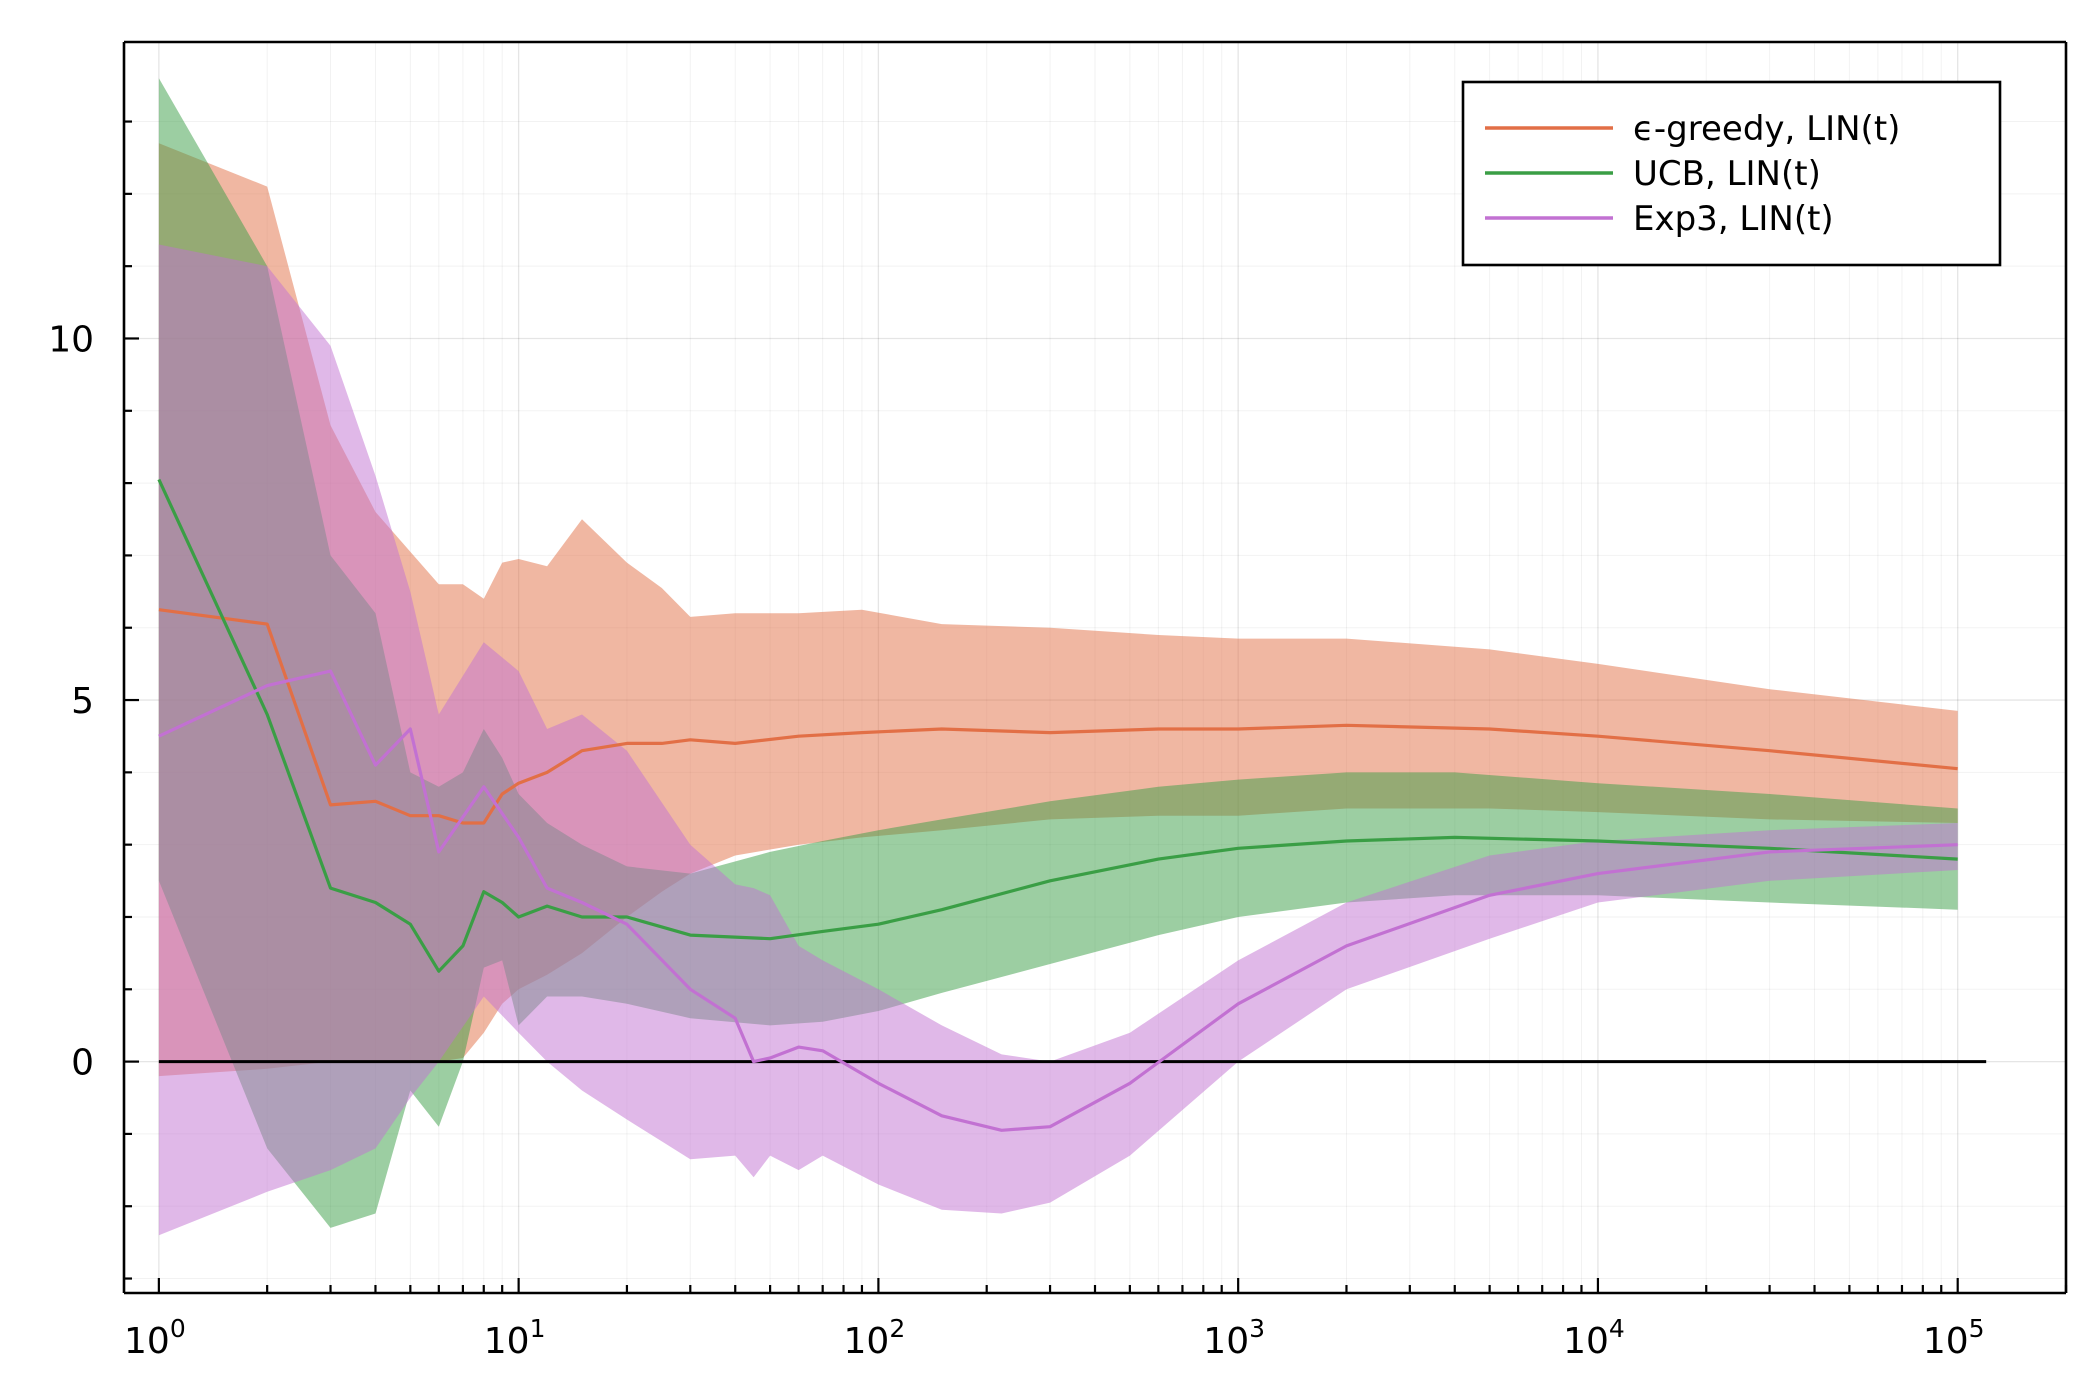  I want to click on legend: ϵ-greedy, LIN(t) UCB, LIN(t) Exp3, LIN(t), so click(1731, 173).